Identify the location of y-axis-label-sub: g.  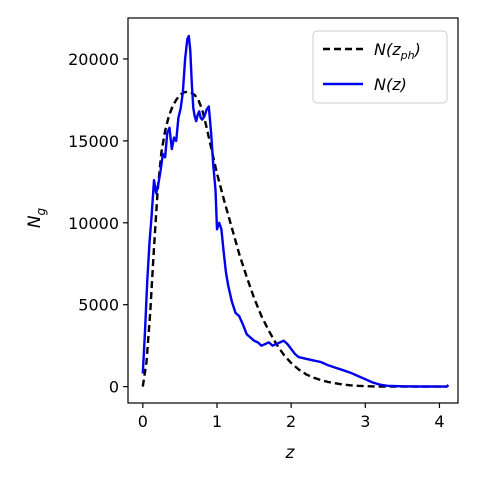
(41, 211).